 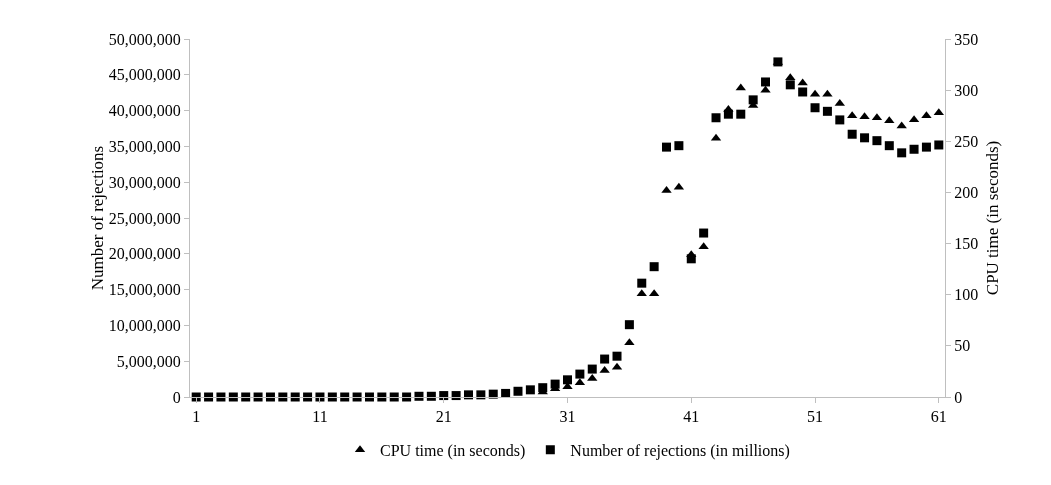 I want to click on y-tick-label: 25,000,000, so click(x=144, y=218).